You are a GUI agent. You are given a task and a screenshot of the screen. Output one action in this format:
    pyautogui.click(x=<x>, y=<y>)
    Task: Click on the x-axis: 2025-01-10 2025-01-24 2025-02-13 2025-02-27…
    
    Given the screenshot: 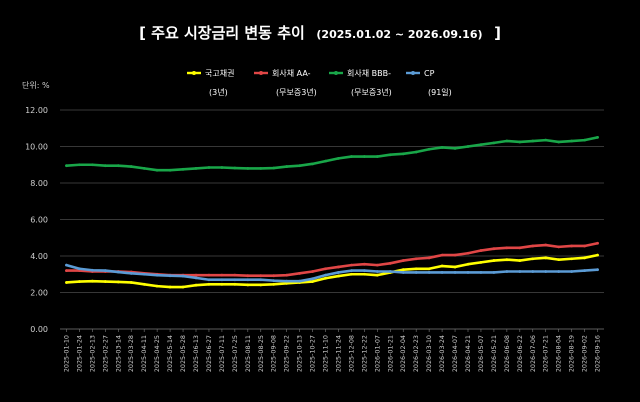 What is the action you would take?
    pyautogui.click(x=332, y=350)
    